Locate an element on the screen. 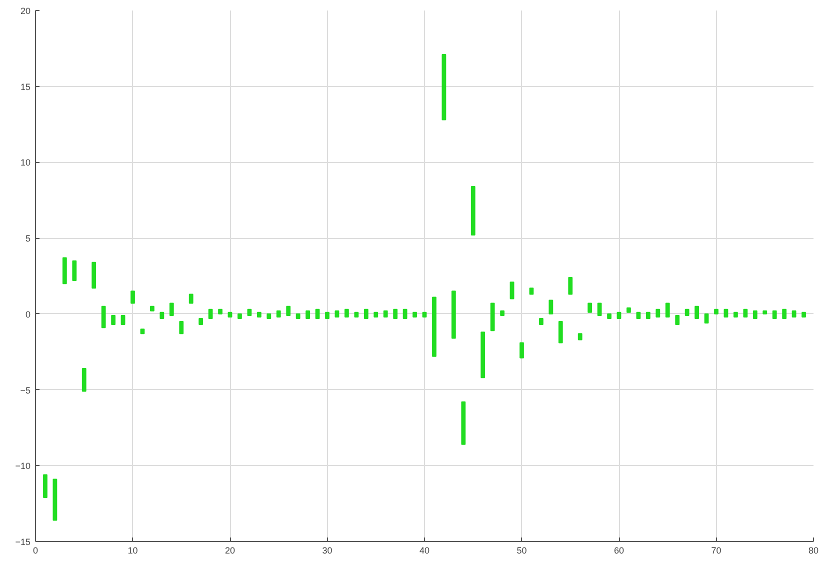  x-tick-label: 30 is located at coordinates (327, 551).